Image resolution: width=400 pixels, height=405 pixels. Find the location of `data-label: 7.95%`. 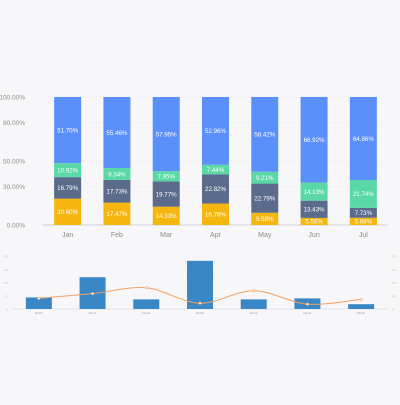

data-label: 7.95% is located at coordinates (166, 177).